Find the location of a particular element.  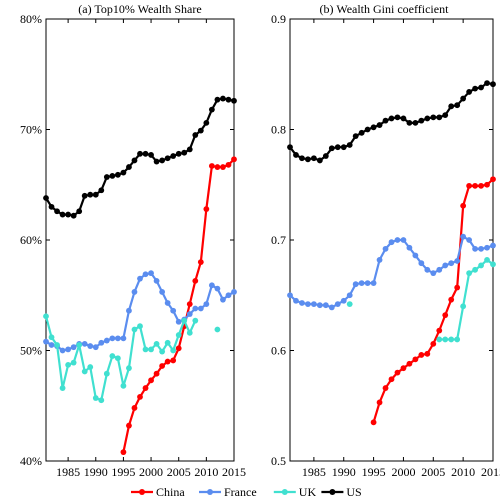

panel-b-title: (b) Wealth Gini coefficient is located at coordinates (385, 9).